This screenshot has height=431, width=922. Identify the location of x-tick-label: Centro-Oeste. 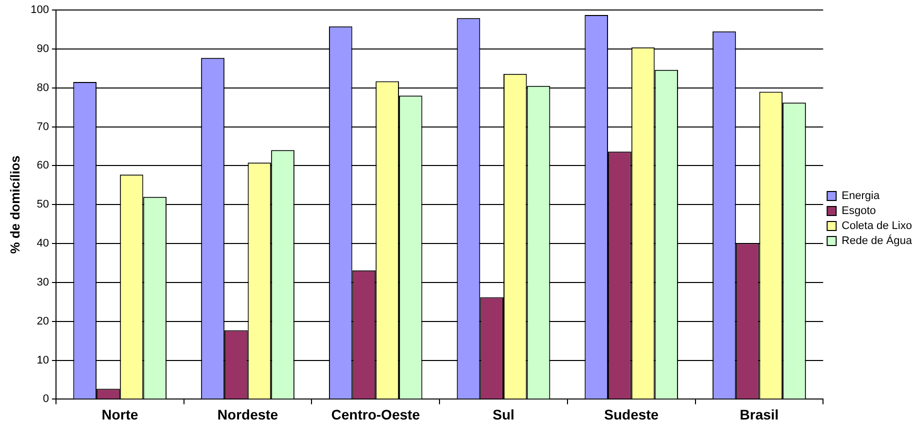
(375, 414).